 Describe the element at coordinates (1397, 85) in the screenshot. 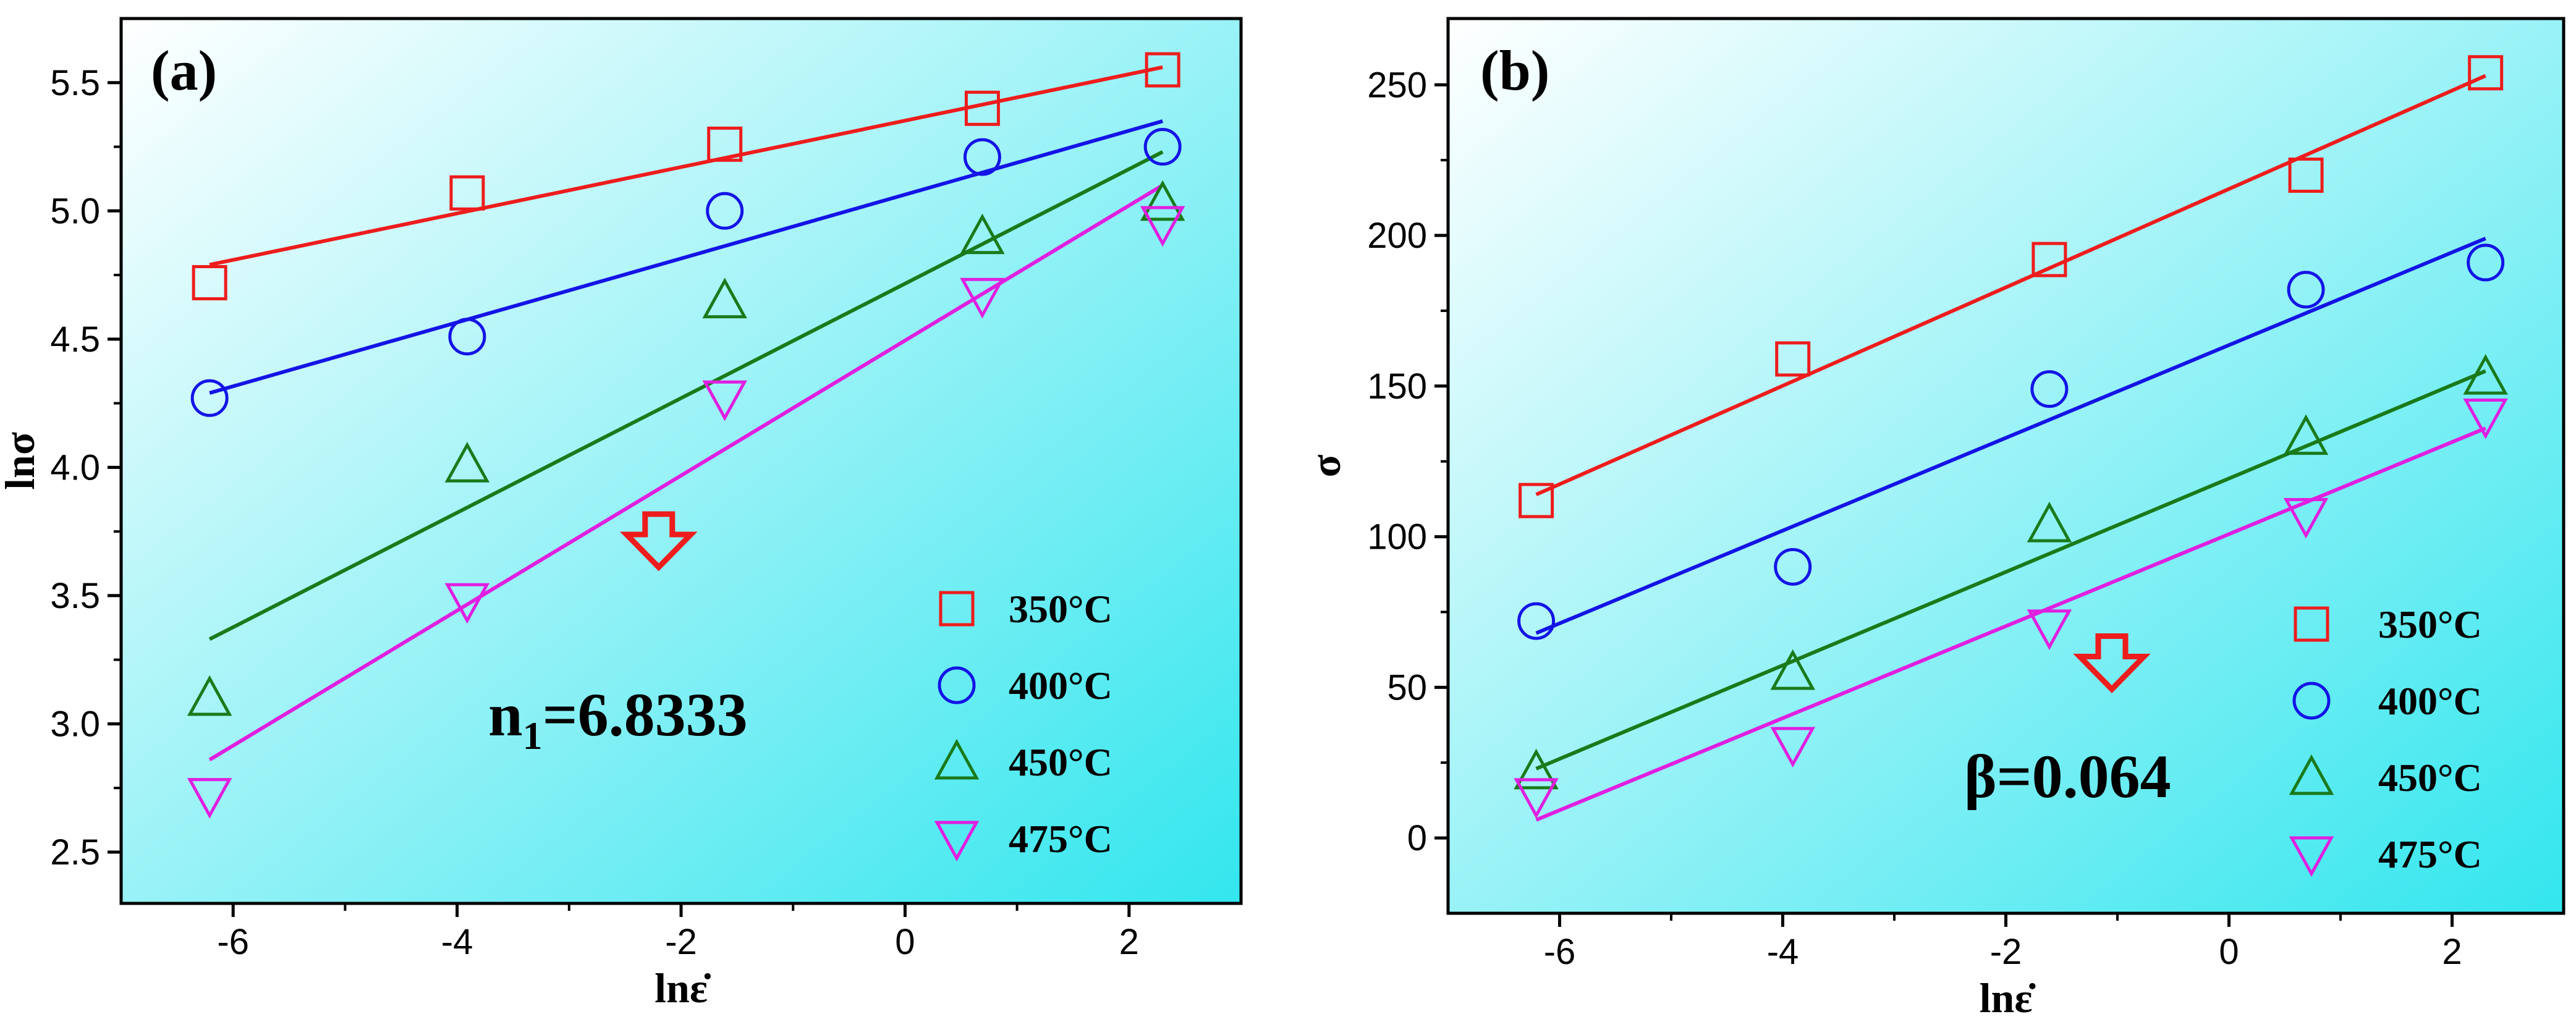

I see `y-tick-label: 250` at that location.